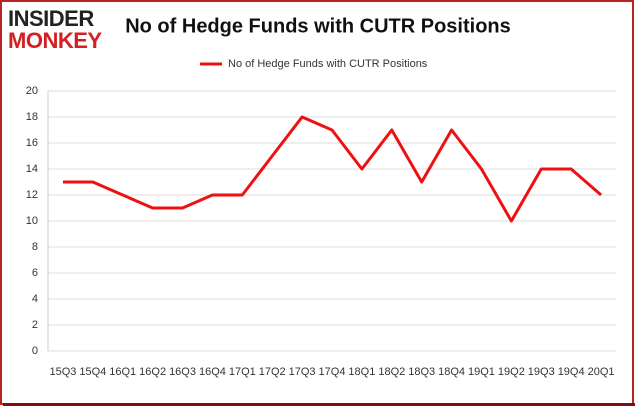 This screenshot has width=637, height=408. Describe the element at coordinates (319, 404) in the screenshot. I see `frame-shadow` at that location.